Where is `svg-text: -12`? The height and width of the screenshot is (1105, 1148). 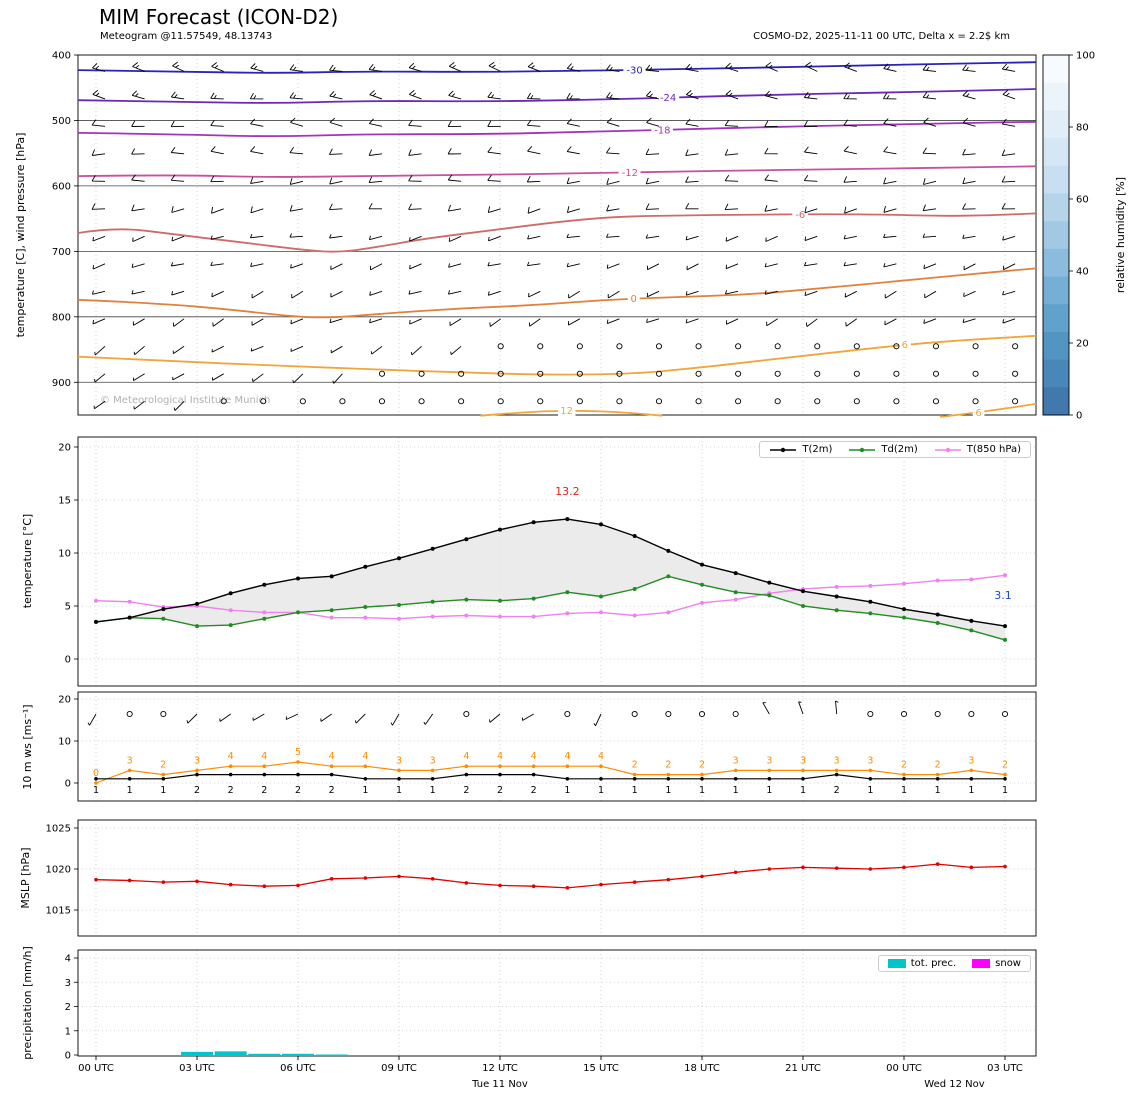
svg-text: -12 is located at coordinates (630, 173).